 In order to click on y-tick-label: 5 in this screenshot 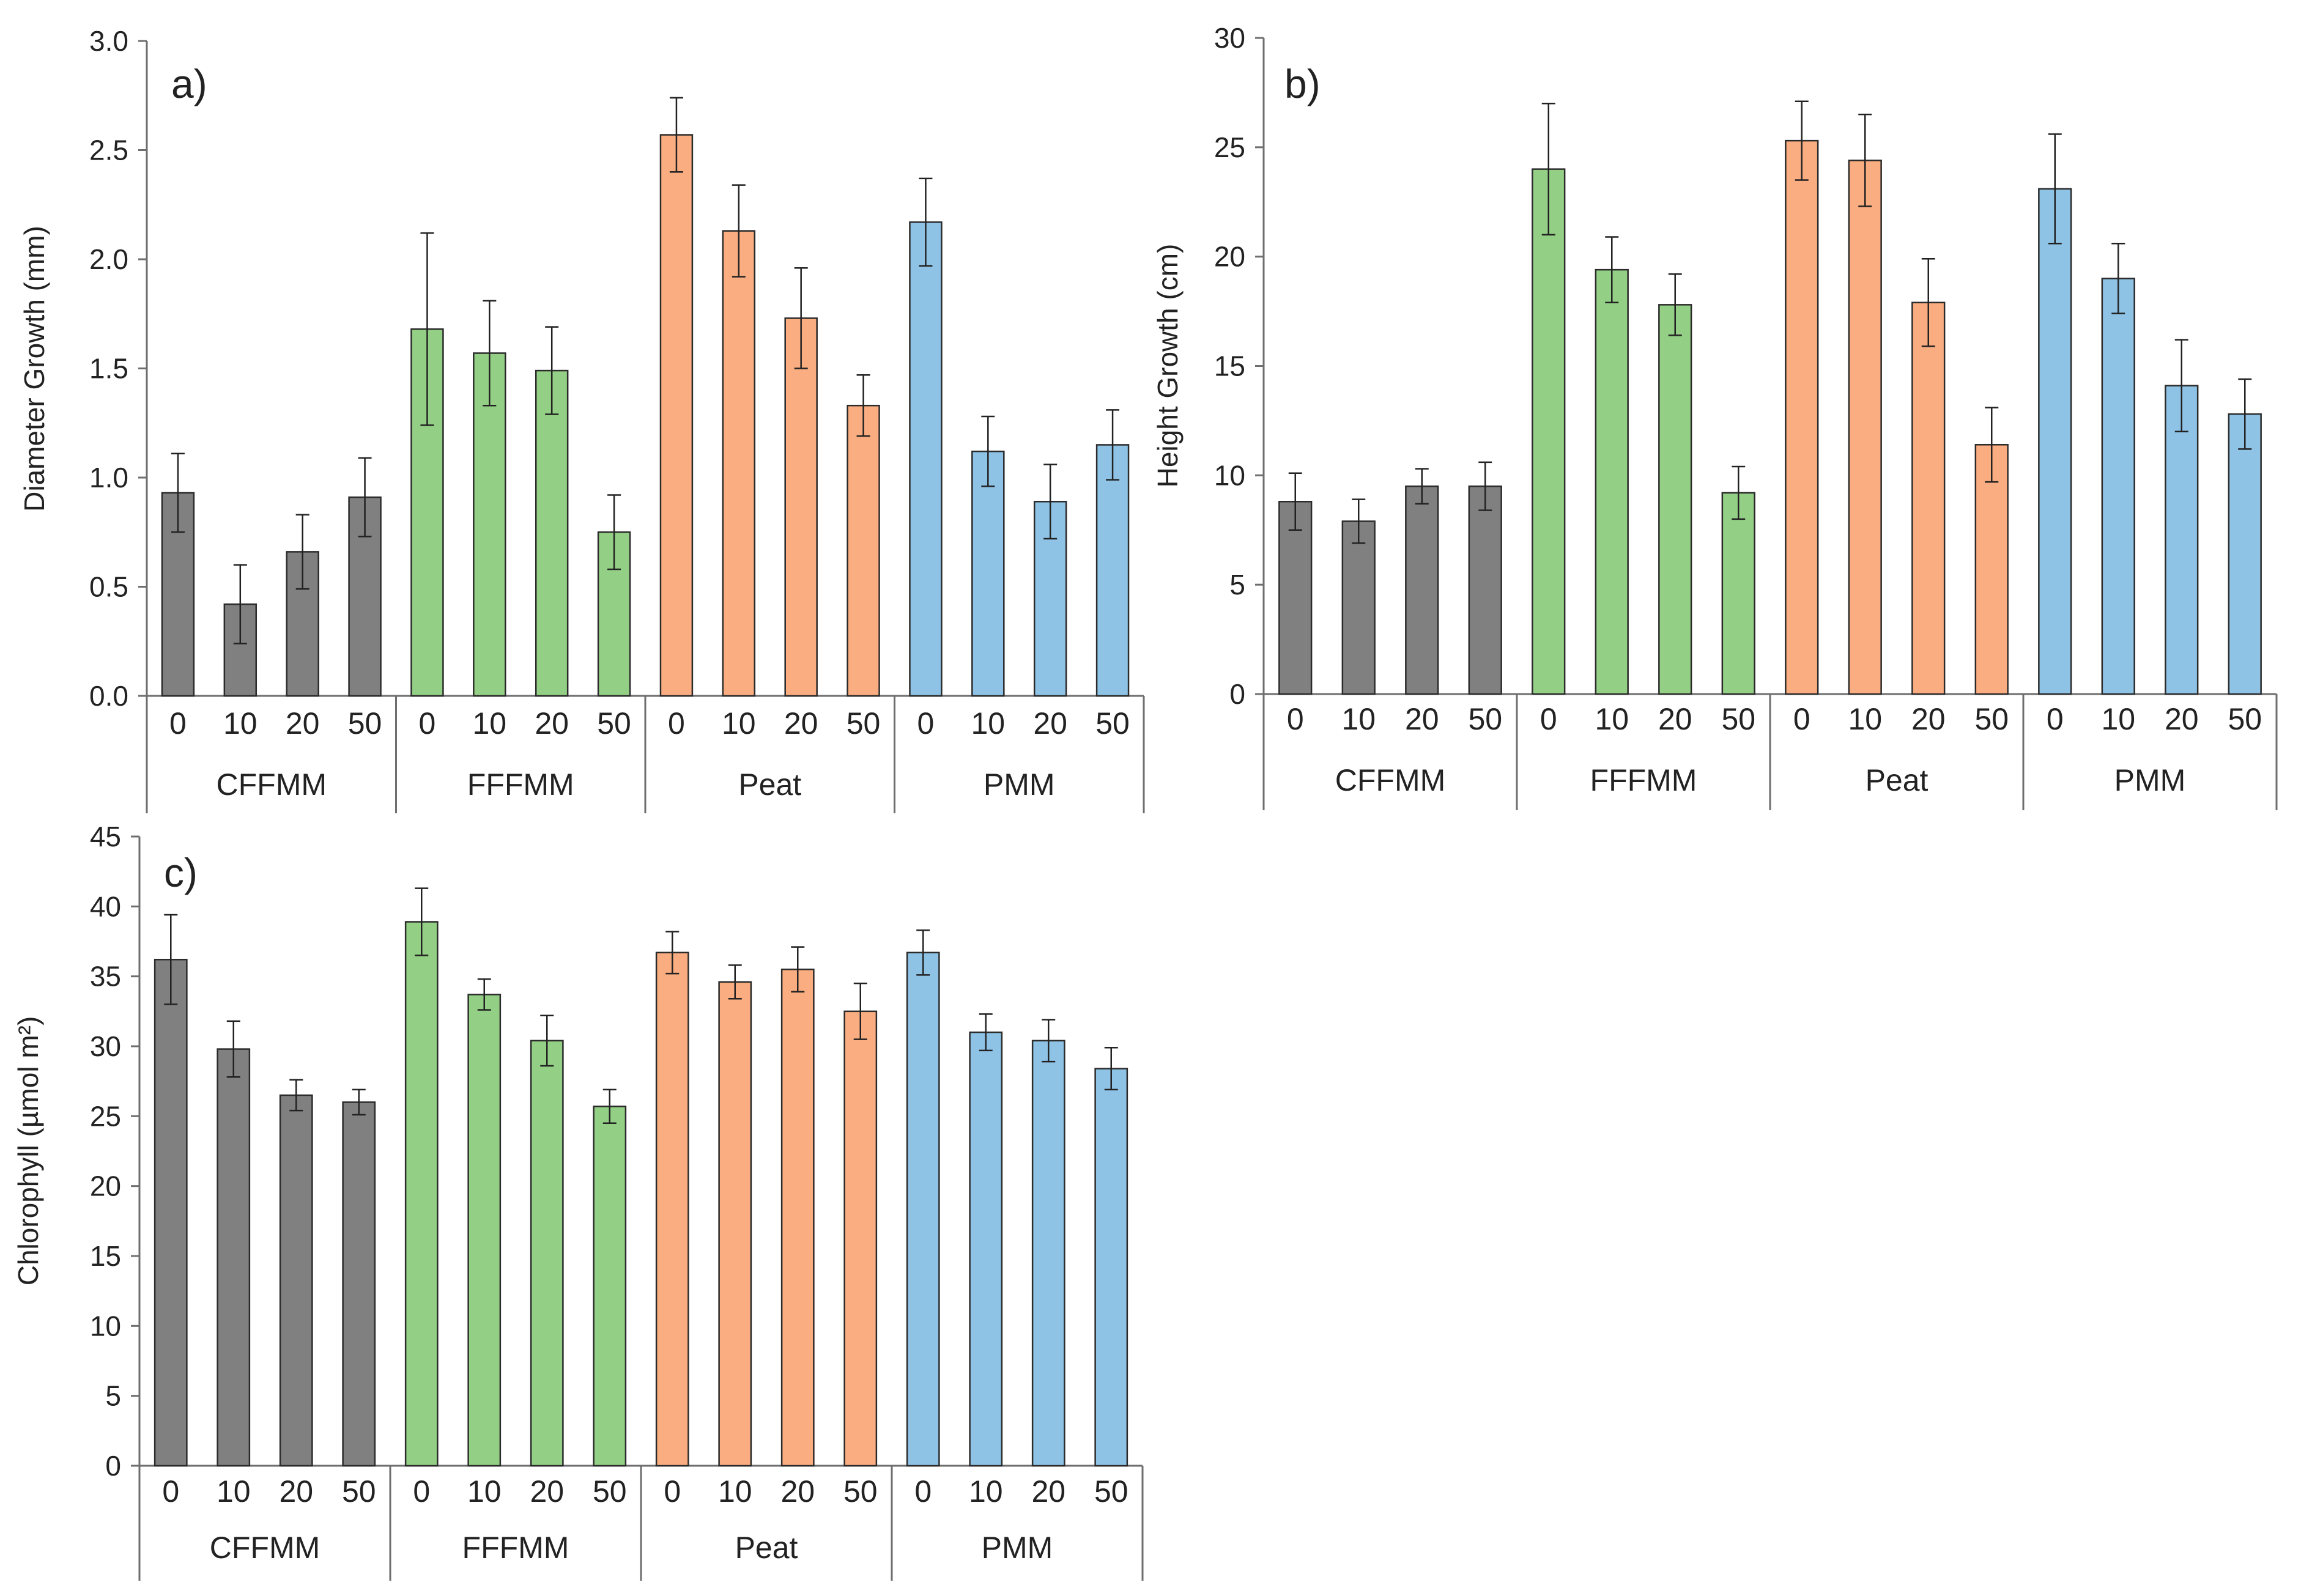, I will do `click(1237, 584)`.